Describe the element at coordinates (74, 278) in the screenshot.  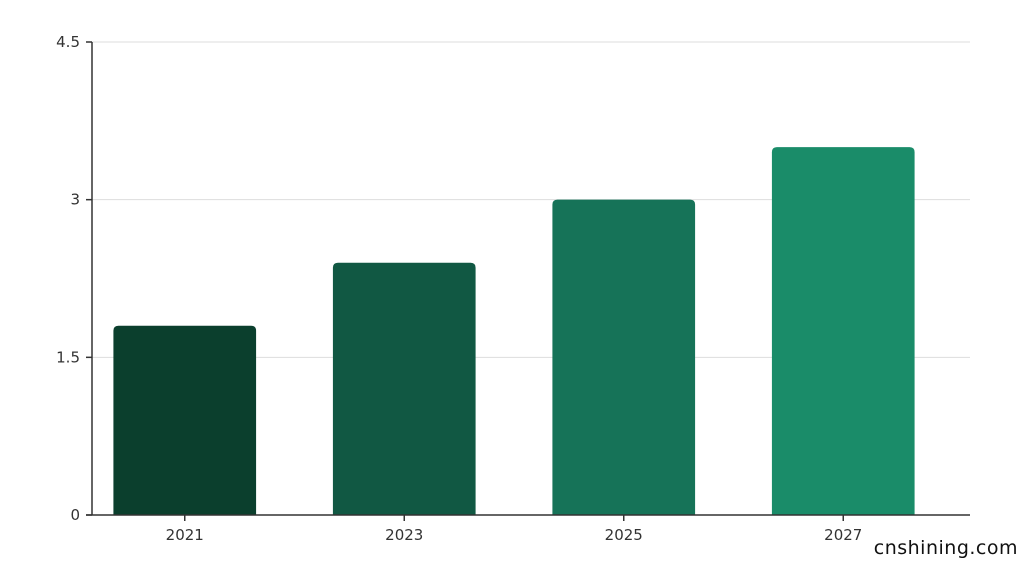
I see `y-axis-ticks: 0 1.5 3 4.5` at that location.